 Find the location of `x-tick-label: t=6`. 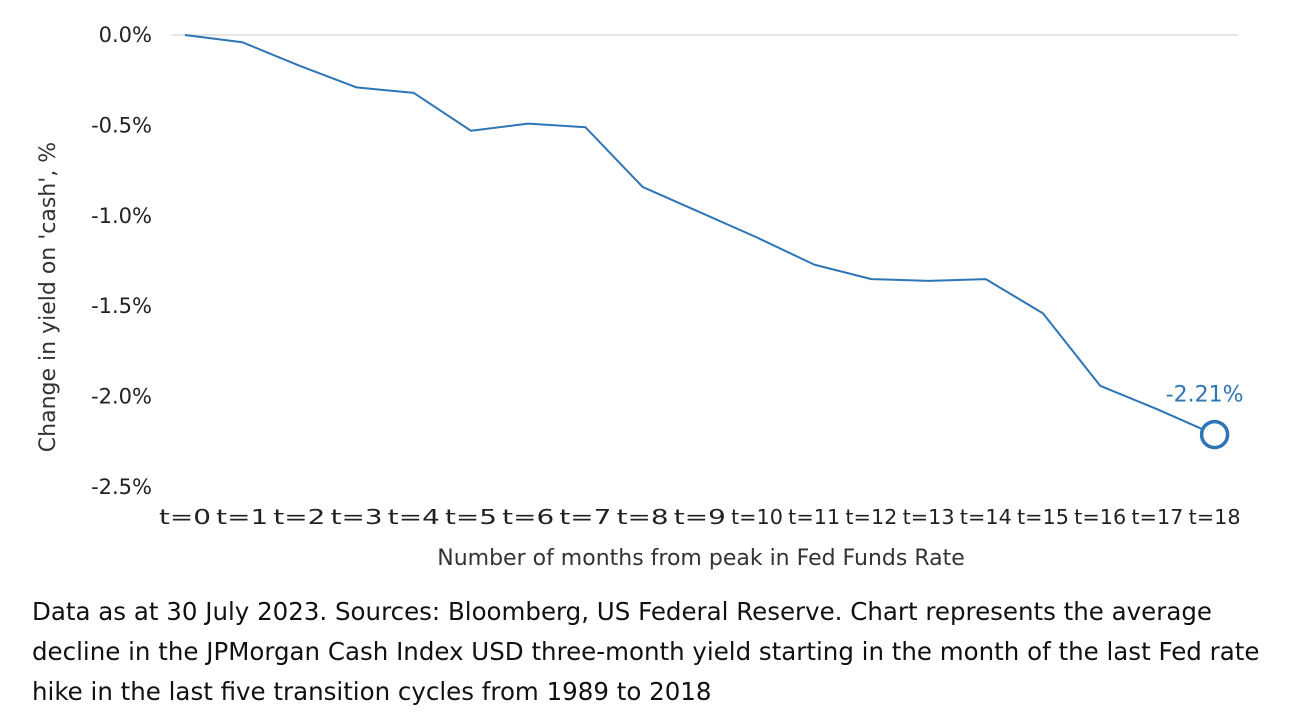

x-tick-label: t=6 is located at coordinates (528, 517).